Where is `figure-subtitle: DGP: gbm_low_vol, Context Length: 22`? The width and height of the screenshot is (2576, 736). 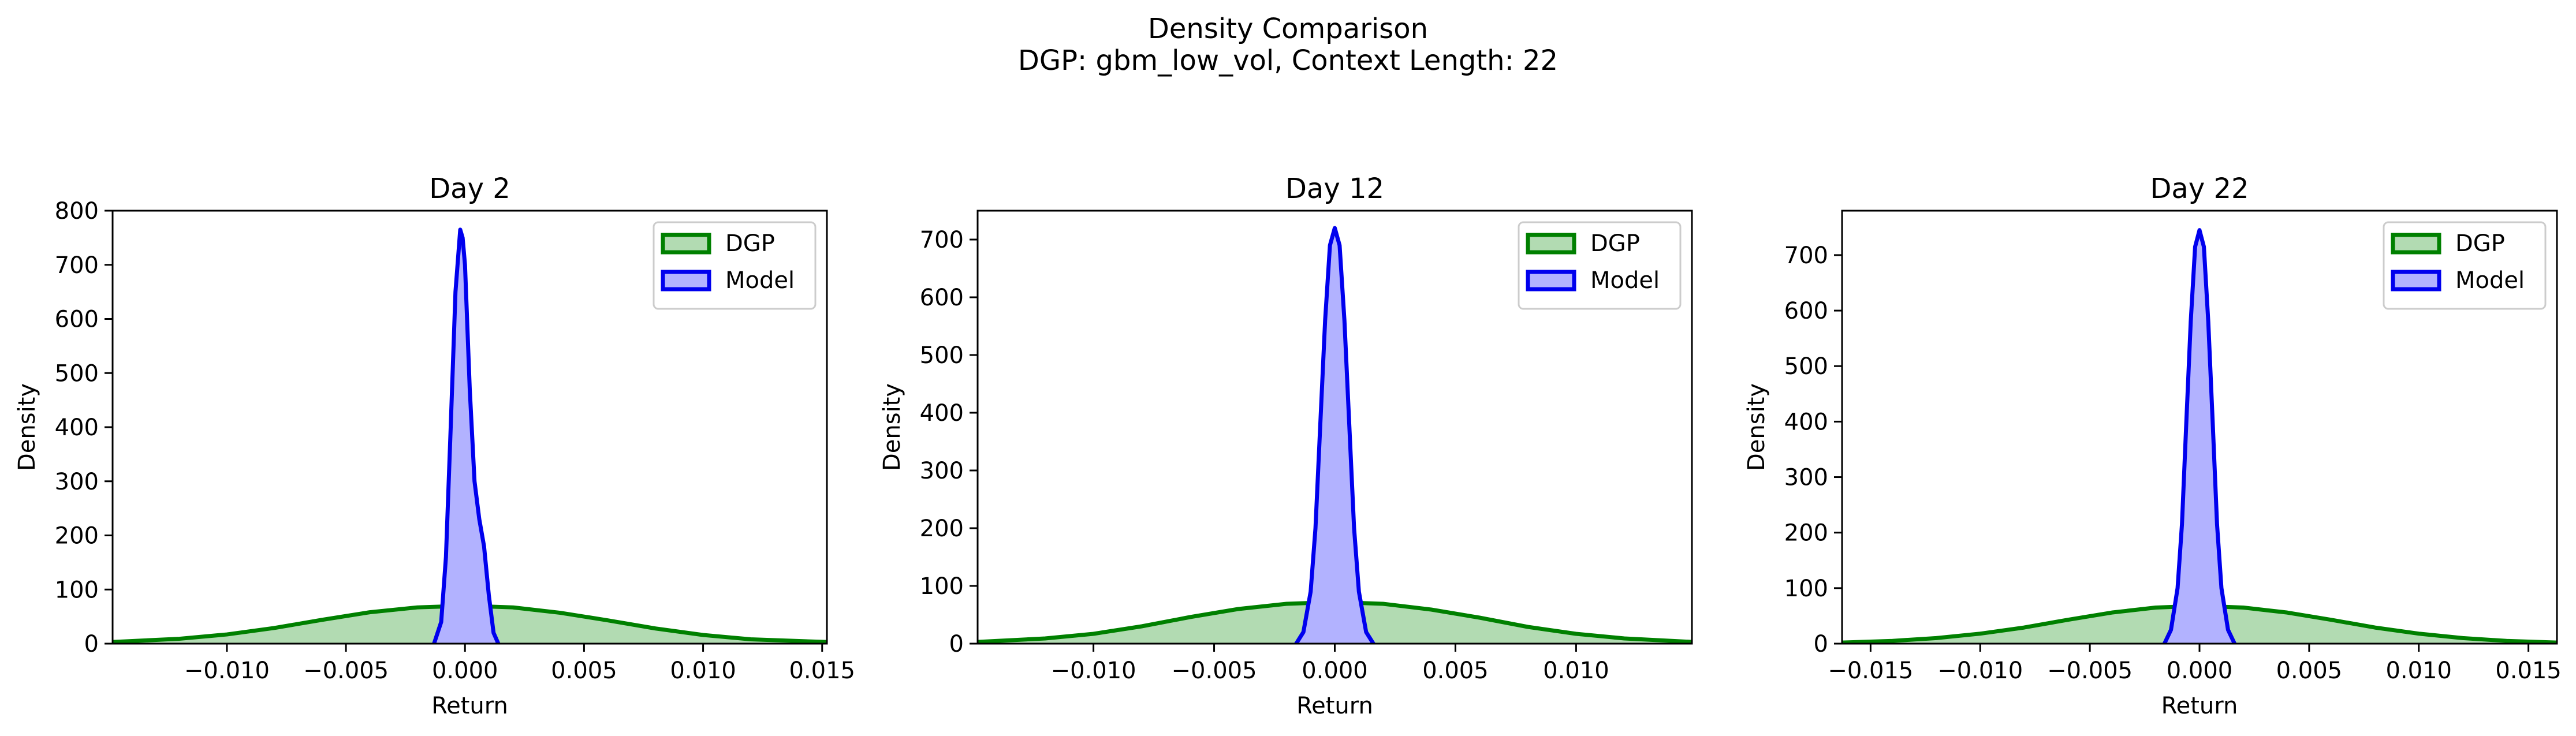
figure-subtitle: DGP: gbm_low_vol, Context Length: 22 is located at coordinates (1288, 60).